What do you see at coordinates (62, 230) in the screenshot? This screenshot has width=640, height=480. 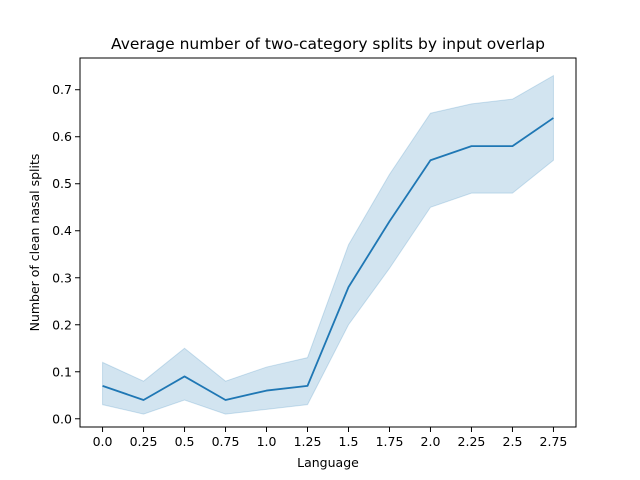 I see `y-tick-label: 0.4` at bounding box center [62, 230].